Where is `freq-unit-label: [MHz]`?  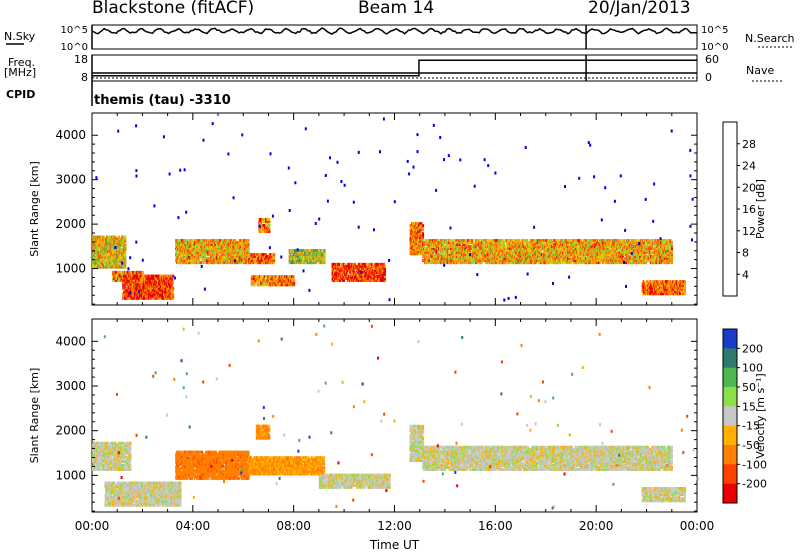 freq-unit-label: [MHz] is located at coordinates (20, 72).